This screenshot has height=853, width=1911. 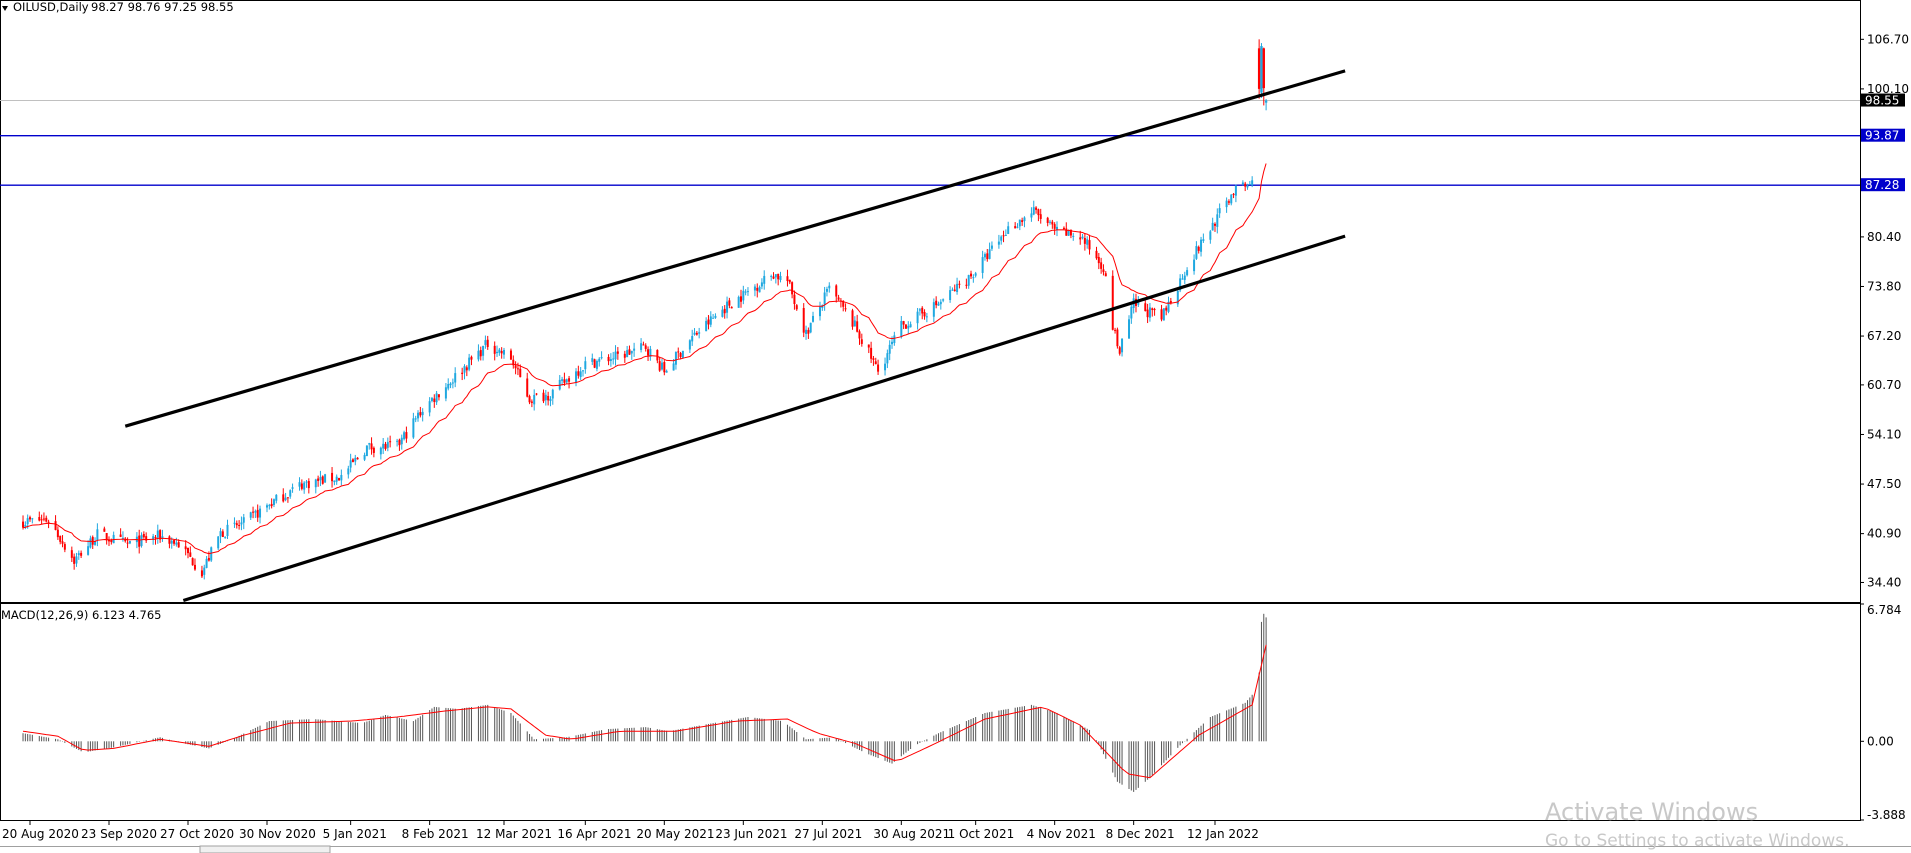 I want to click on macd-histogram, so click(x=644, y=702).